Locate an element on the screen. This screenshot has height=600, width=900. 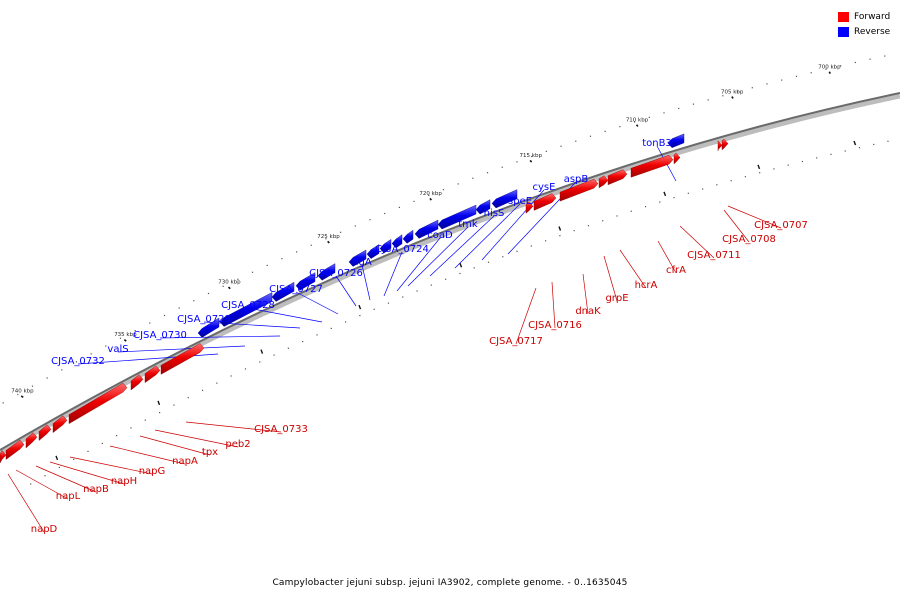
forward-gene-label: napG is located at coordinates (152, 471).